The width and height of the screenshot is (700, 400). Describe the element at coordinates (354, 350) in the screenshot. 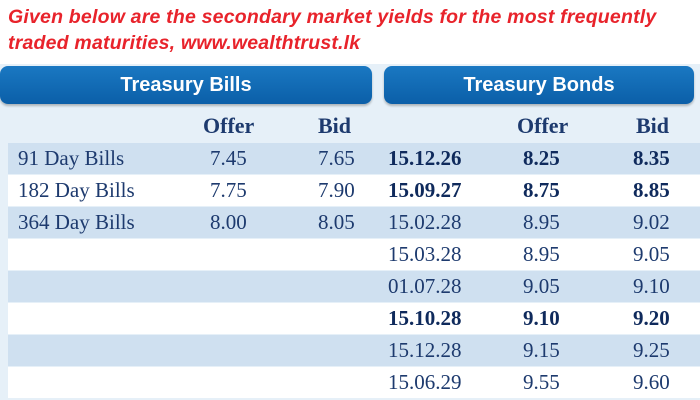

I see `table-row: 15.12.28 9.15 9.25` at that location.